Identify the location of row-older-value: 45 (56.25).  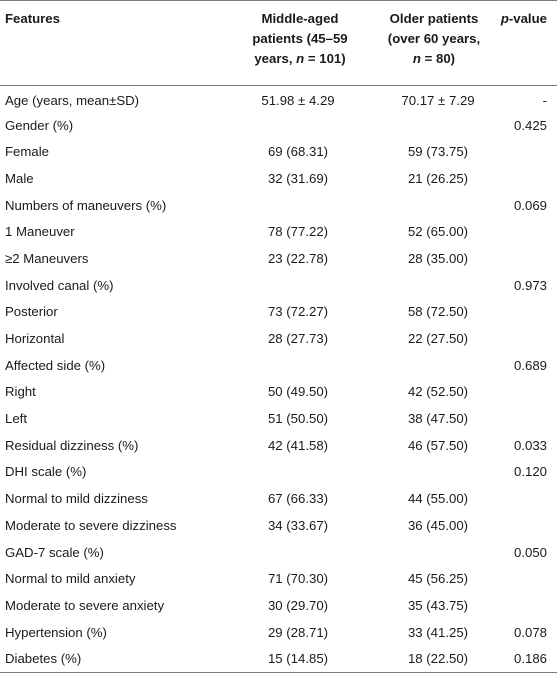
(438, 579).